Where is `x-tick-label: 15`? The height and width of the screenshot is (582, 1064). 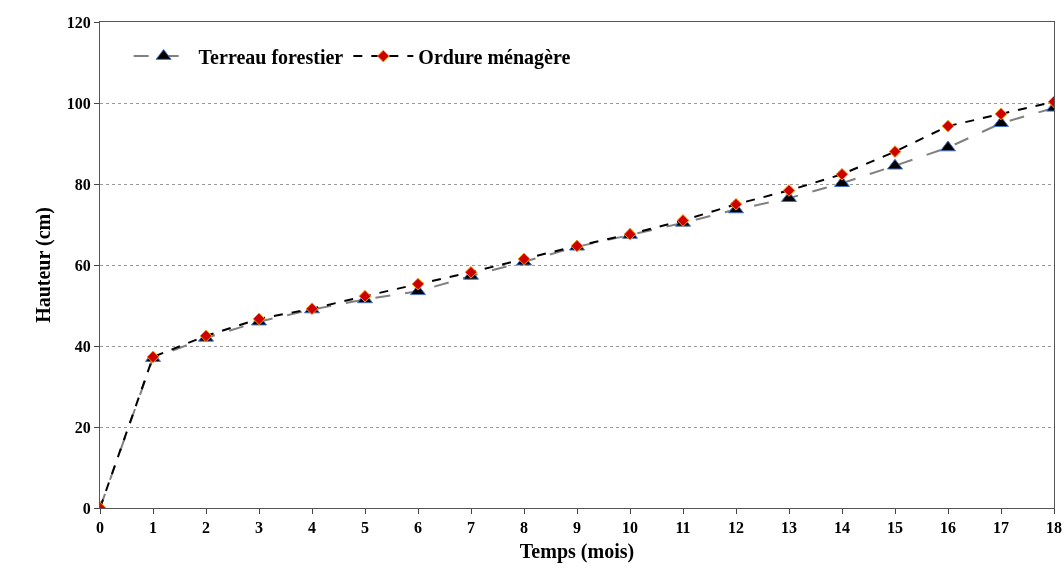 x-tick-label: 15 is located at coordinates (895, 528).